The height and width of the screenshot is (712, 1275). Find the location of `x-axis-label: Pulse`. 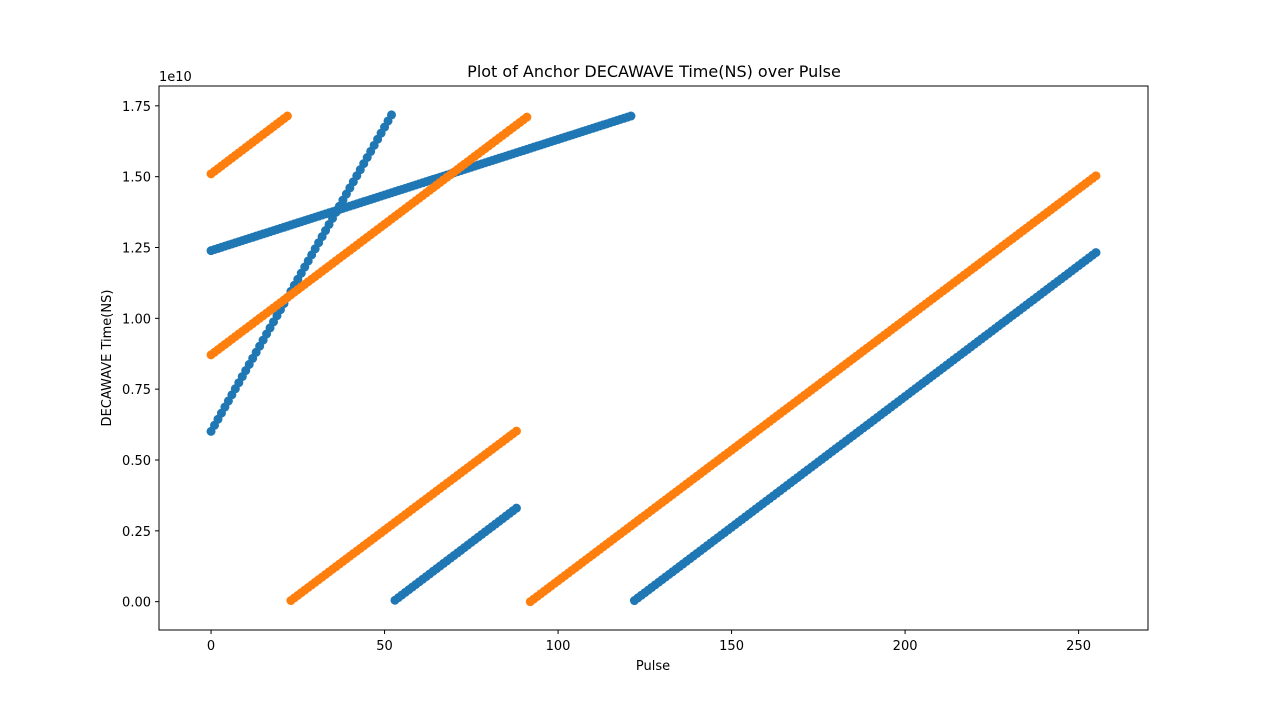

x-axis-label: Pulse is located at coordinates (653, 666).